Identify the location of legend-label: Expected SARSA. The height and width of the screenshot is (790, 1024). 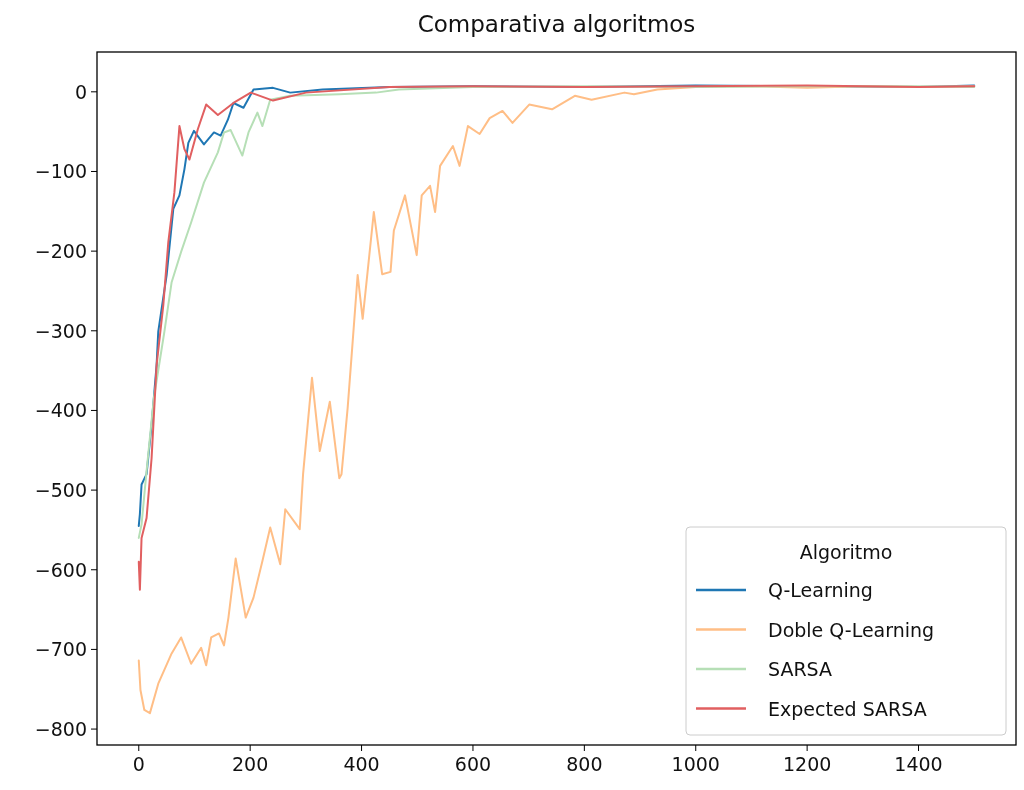
(847, 708).